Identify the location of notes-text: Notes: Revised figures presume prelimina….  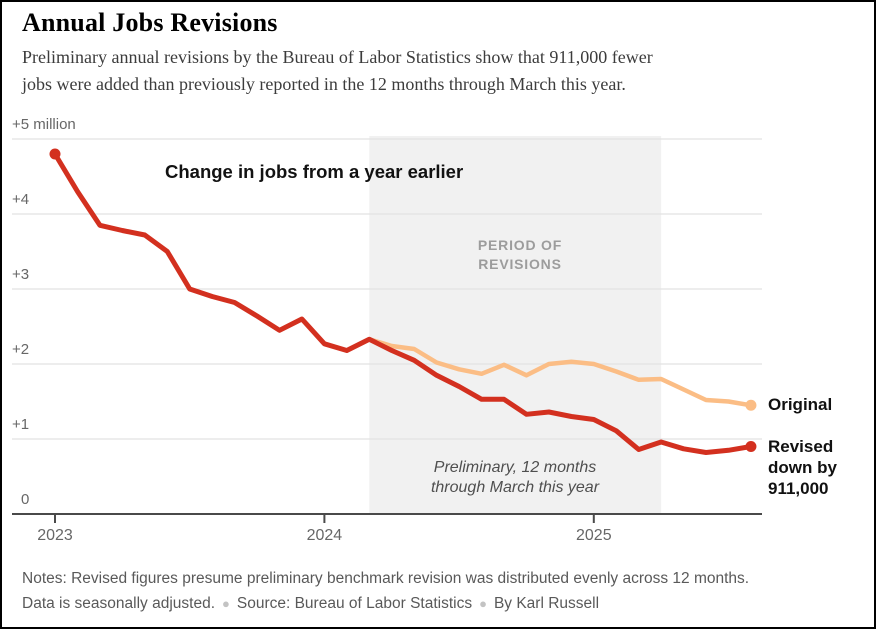
(386, 578).